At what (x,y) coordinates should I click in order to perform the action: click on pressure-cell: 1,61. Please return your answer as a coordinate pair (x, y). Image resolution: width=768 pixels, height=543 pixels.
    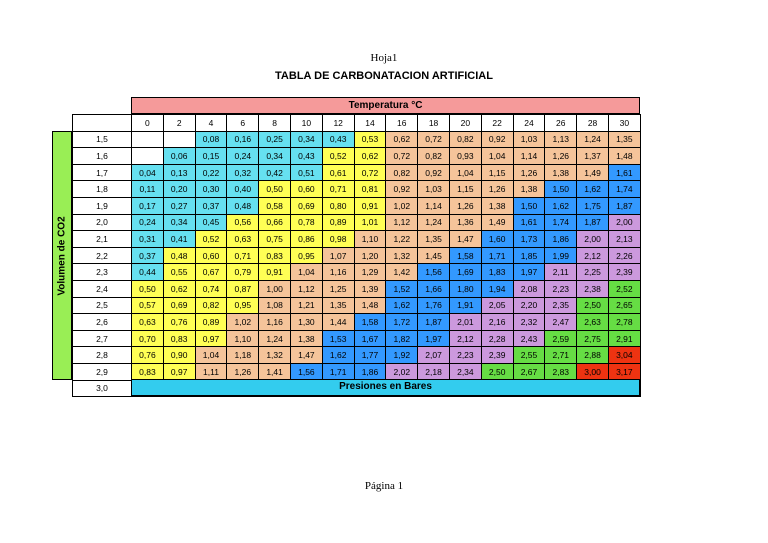
    Looking at the image, I should click on (624, 172).